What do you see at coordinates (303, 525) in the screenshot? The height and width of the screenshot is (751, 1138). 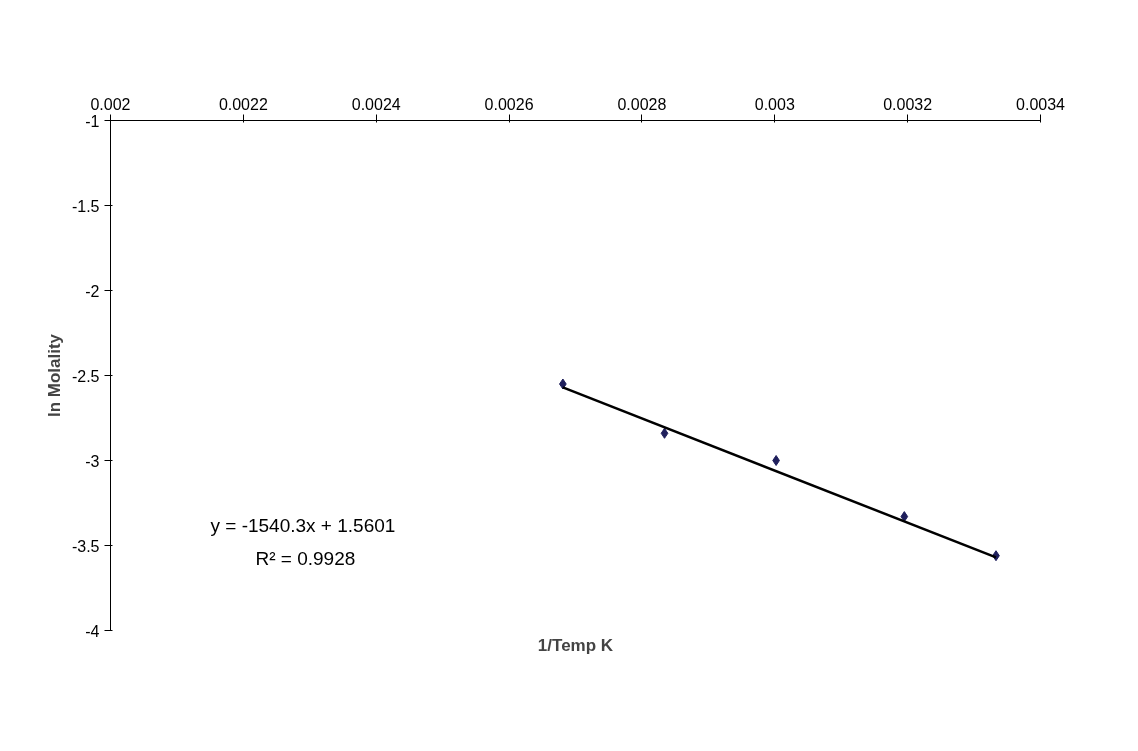 I see `annotation: y = -1540.3x + 1.5601` at bounding box center [303, 525].